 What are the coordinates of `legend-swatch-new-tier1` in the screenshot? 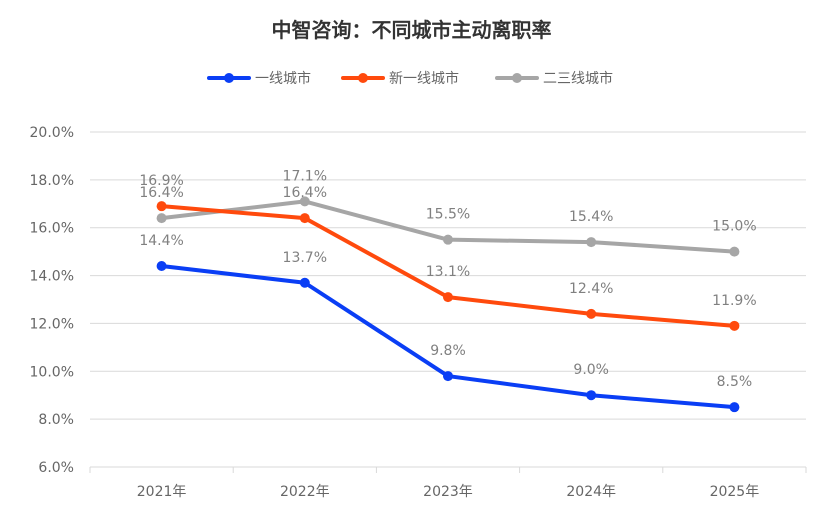 It's located at (363, 78).